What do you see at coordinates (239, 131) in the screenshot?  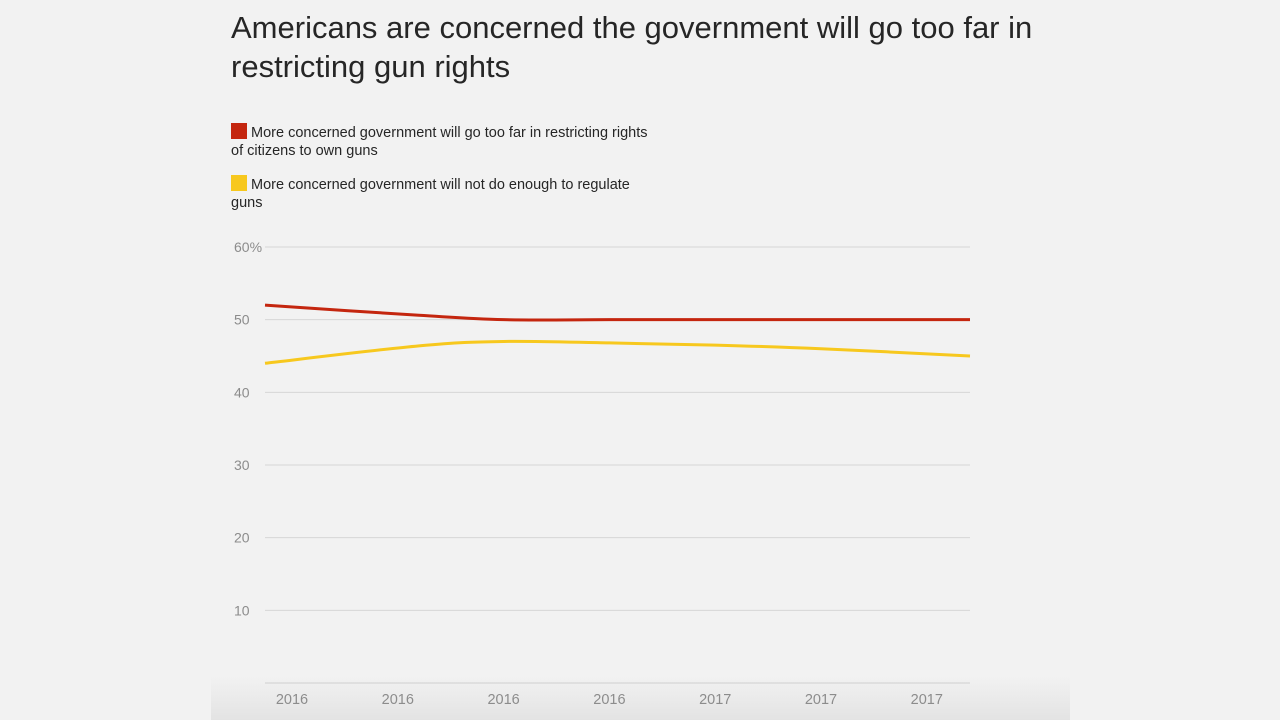 I see `legend-swatch-too-far` at bounding box center [239, 131].